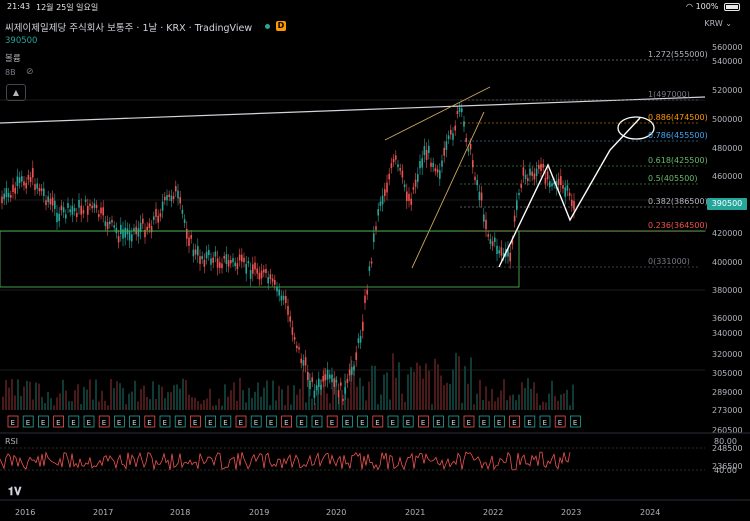  Describe the element at coordinates (15, 491) in the screenshot. I see `tradingview-logo: 𝟏𝐕` at that location.